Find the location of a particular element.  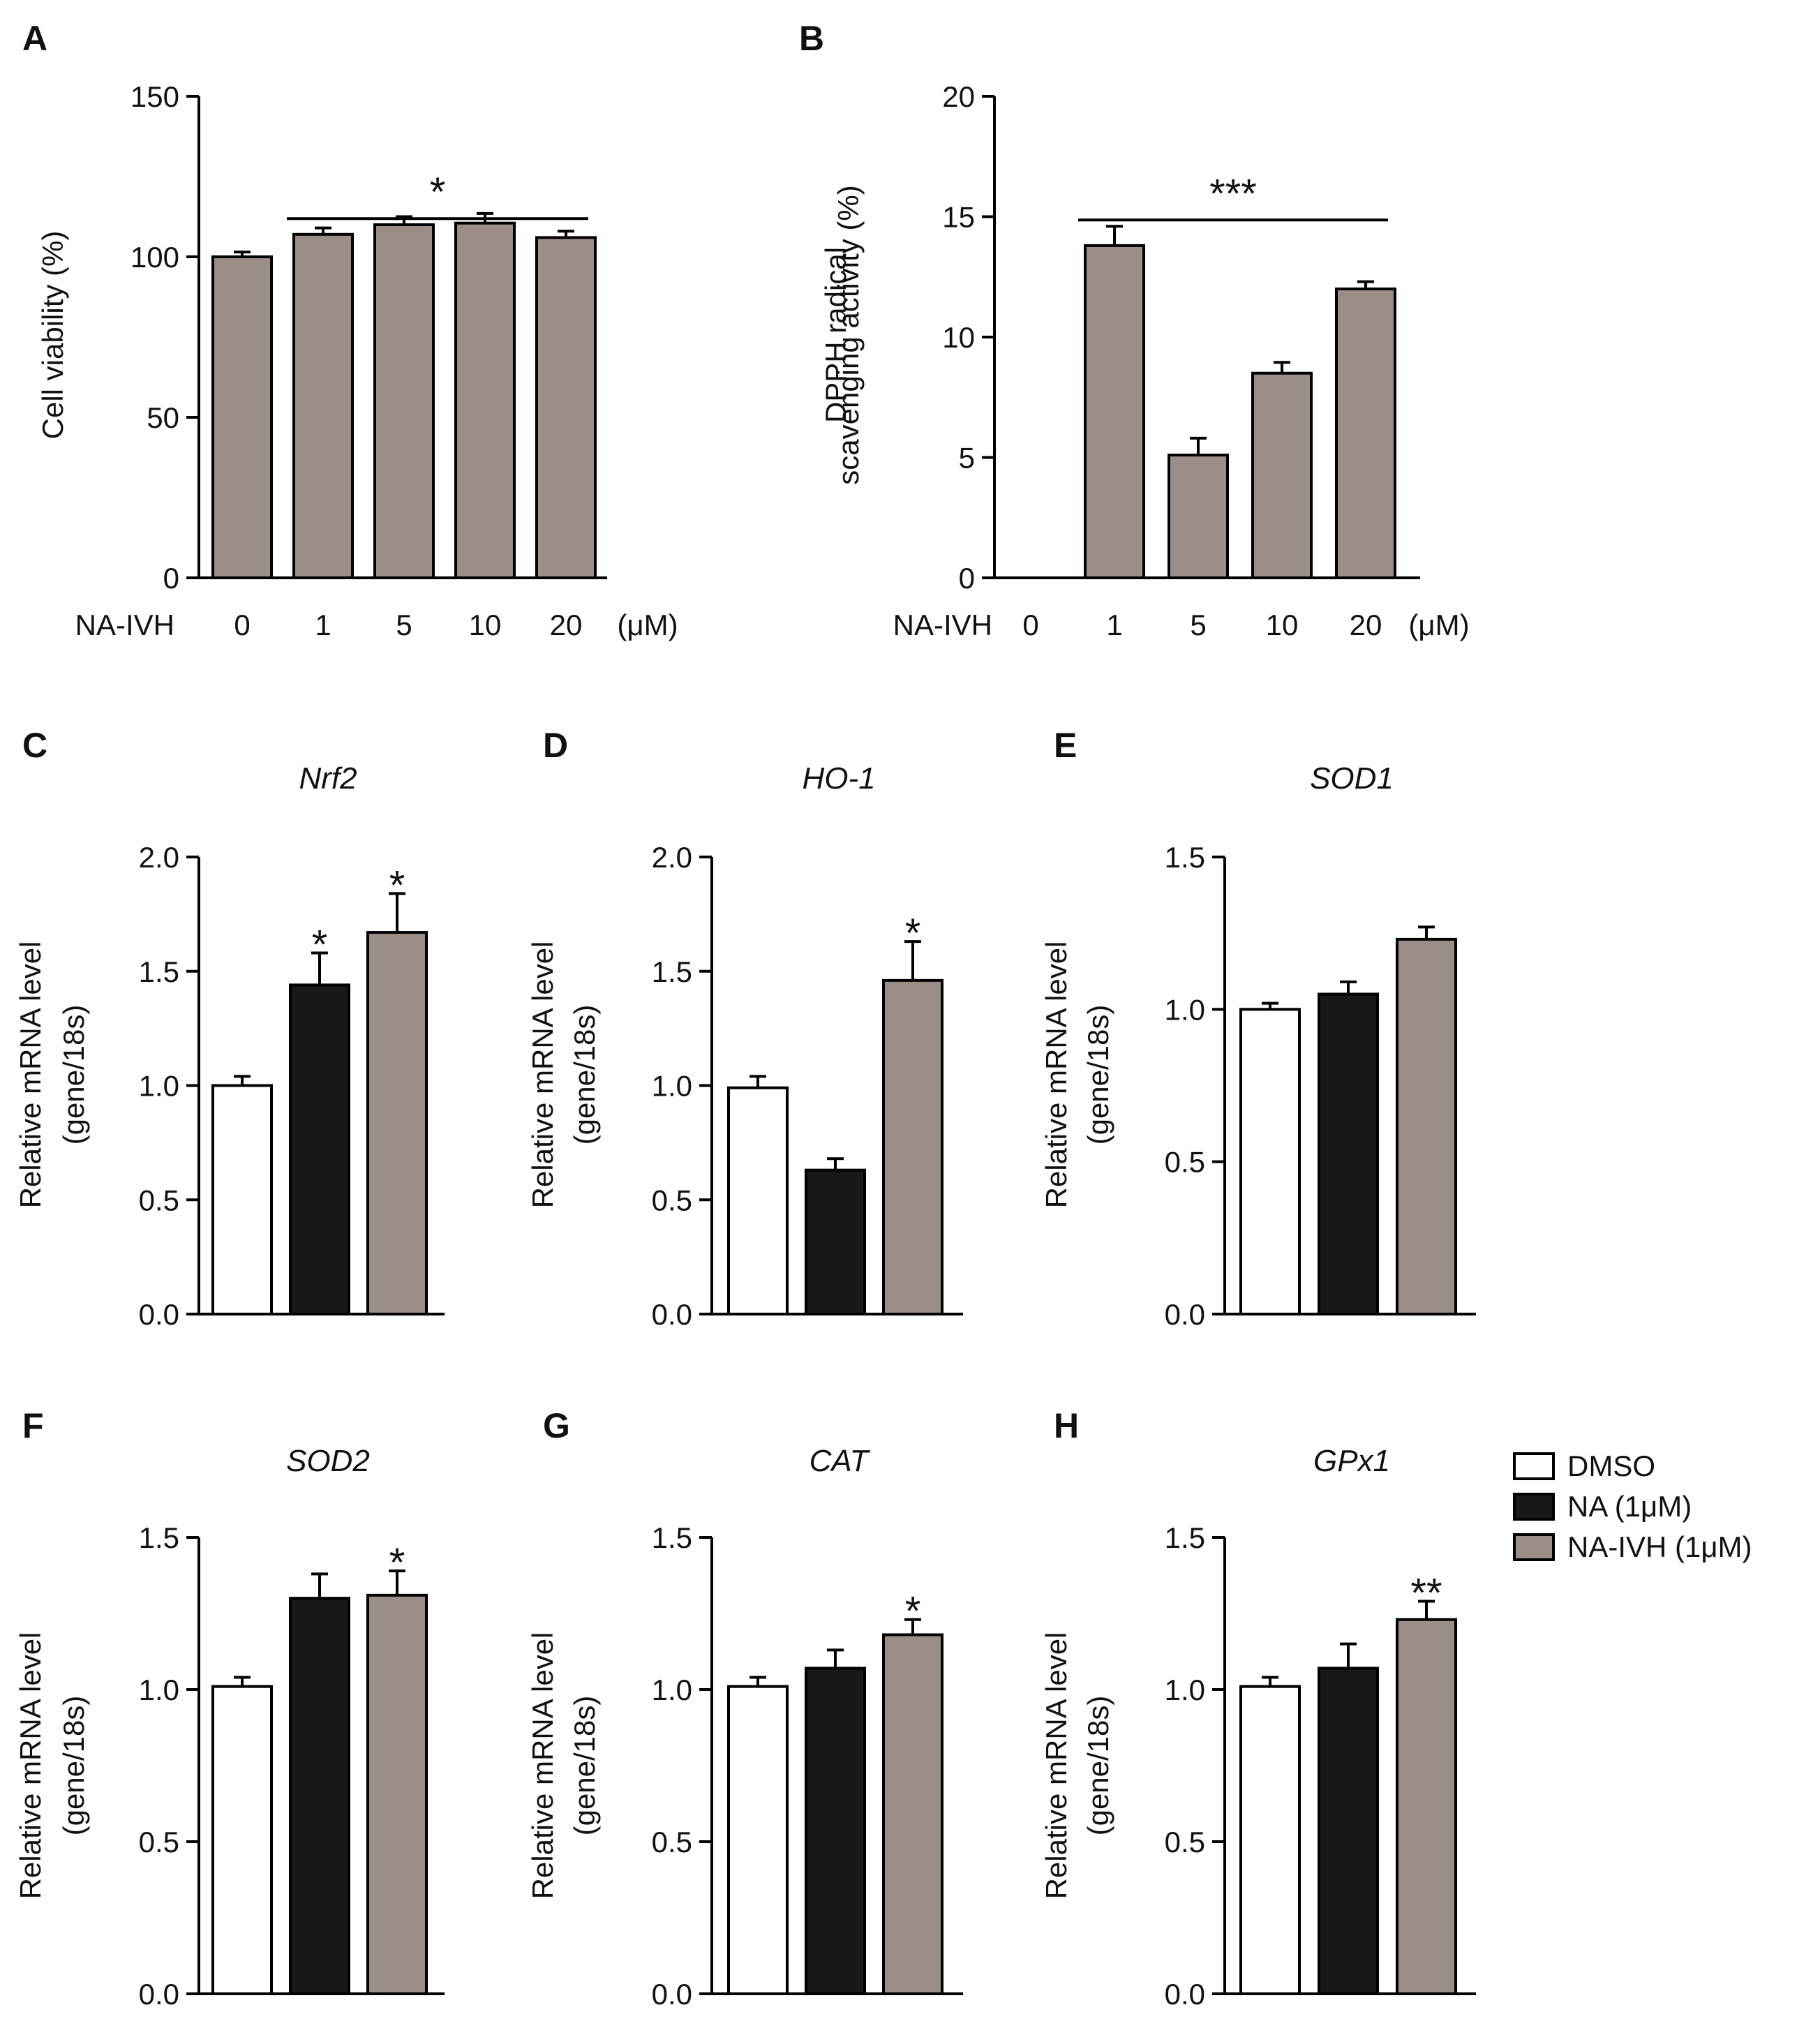

panel-letter-f: F is located at coordinates (33, 1425).